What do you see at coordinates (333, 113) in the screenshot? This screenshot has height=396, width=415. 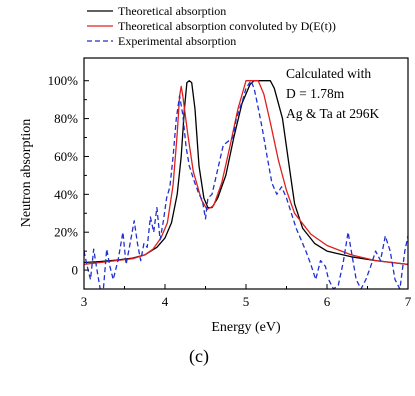 I see `annotation-line-3: Ag & Ta at 296K` at bounding box center [333, 113].